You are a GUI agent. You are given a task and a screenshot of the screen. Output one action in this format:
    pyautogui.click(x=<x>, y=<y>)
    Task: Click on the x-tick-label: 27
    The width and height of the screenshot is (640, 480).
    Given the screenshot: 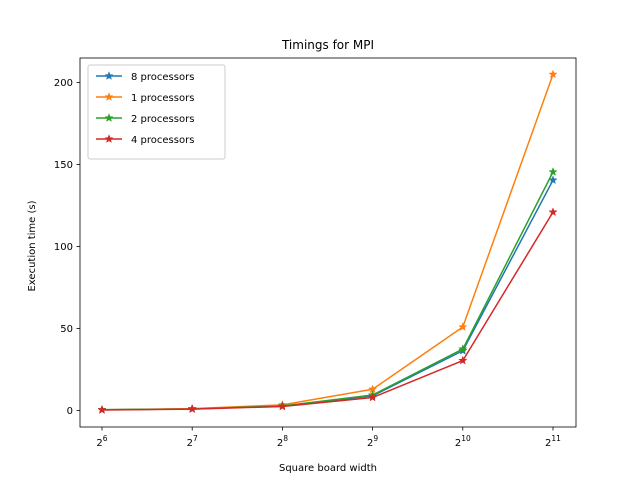 What is the action you would take?
    pyautogui.click(x=192, y=441)
    